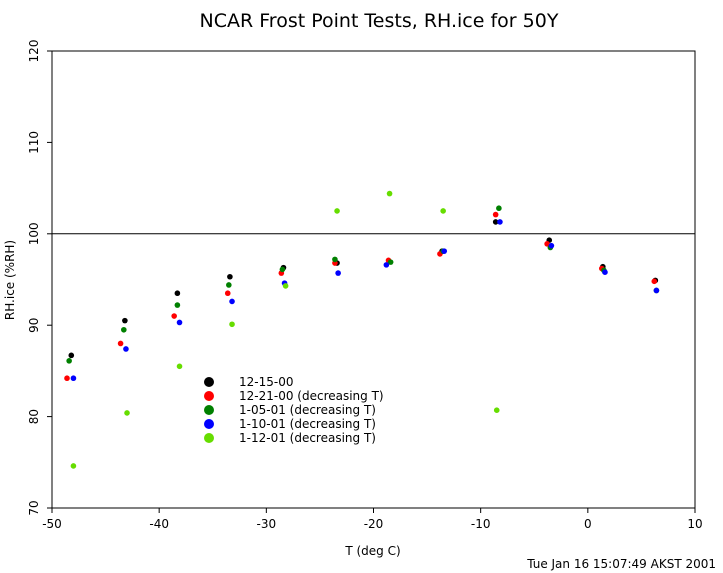 This screenshot has width=723, height=573. I want to click on x-tick-label: 10, so click(694, 524).